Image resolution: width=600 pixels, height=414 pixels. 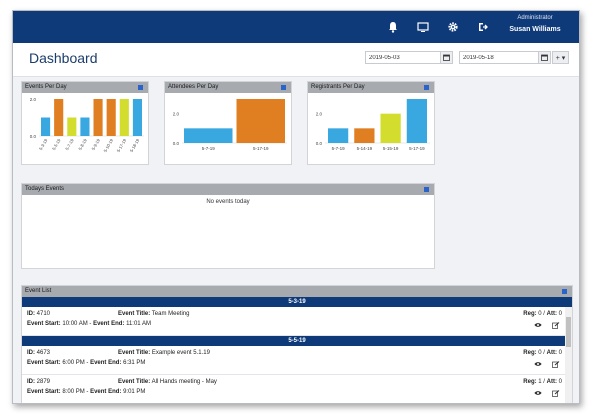 I want to click on card-title: Registrants Per Day, so click(x=338, y=87).